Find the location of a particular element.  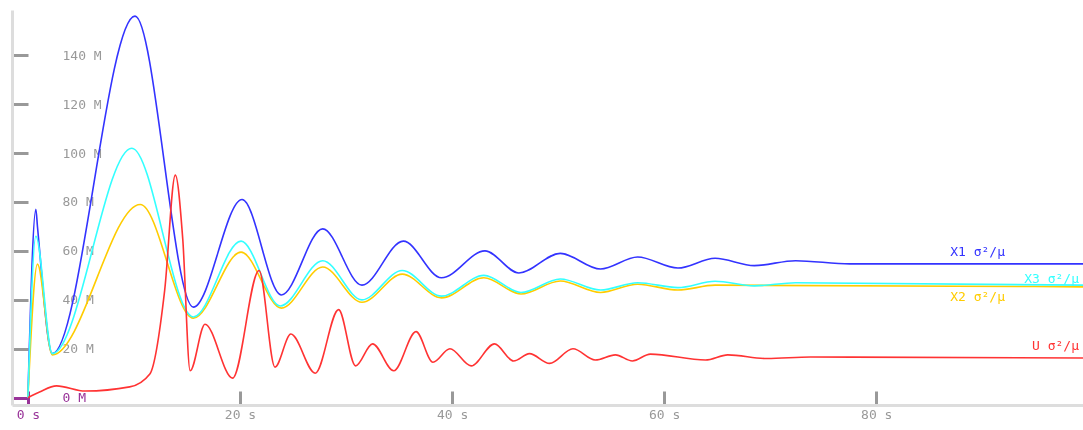

y-tick-label: 0 M is located at coordinates (74, 398).